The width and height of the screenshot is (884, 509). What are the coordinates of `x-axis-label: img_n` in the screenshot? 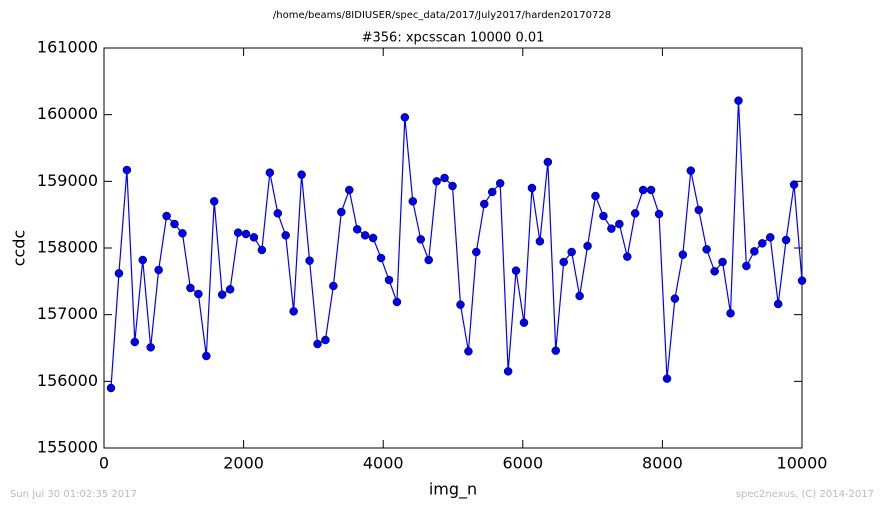 It's located at (453, 490).